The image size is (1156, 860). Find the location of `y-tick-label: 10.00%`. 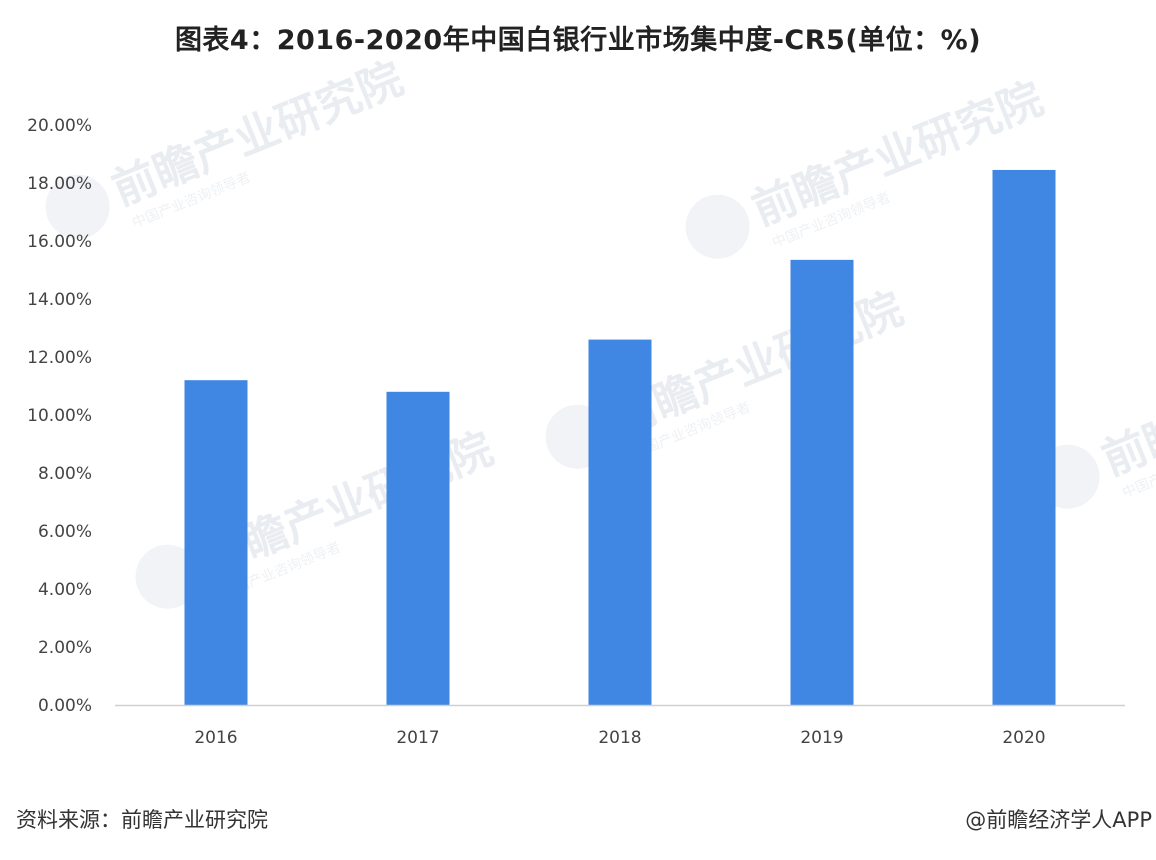

y-tick-label: 10.00% is located at coordinates (59, 416).